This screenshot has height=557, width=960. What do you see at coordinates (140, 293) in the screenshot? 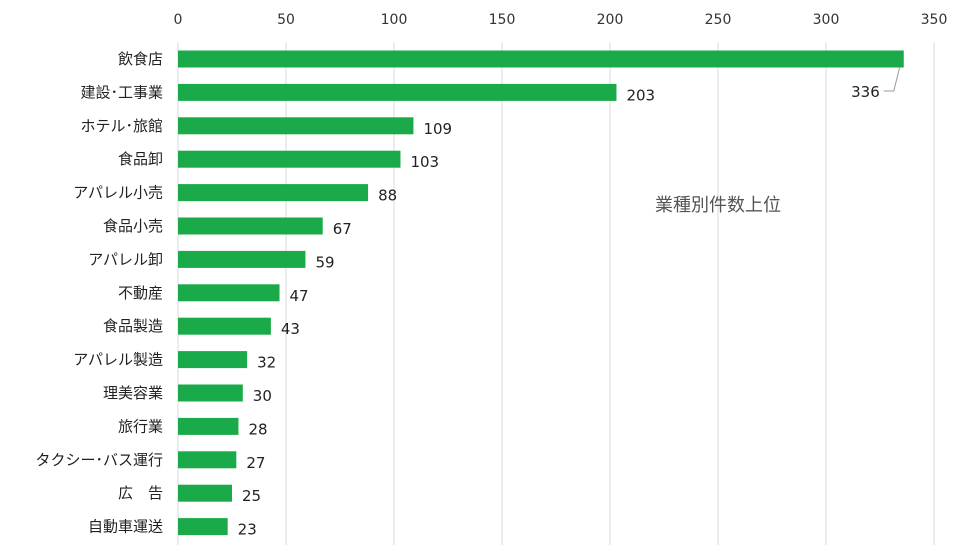
I see `category-label-7: 不動産` at bounding box center [140, 293].